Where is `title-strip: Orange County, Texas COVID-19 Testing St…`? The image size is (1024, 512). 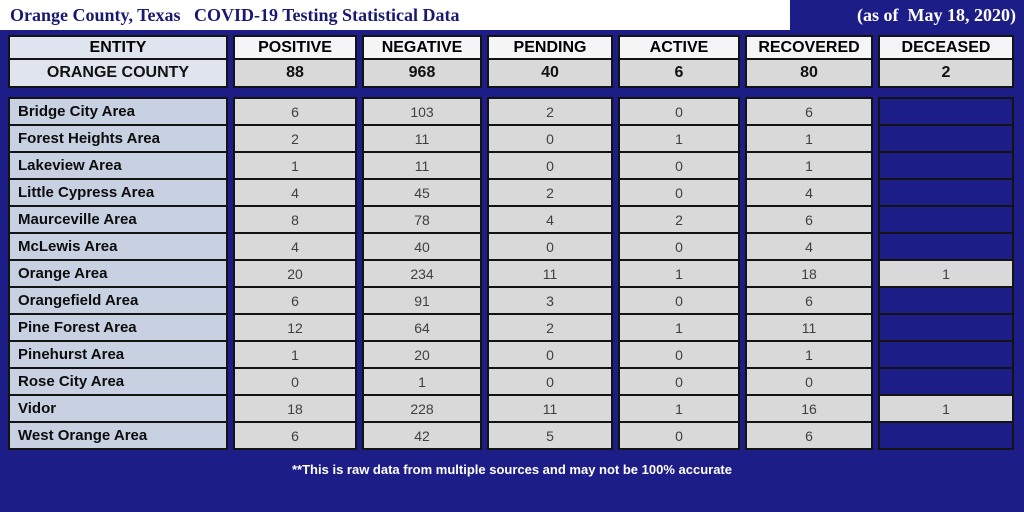 title-strip: Orange County, Texas COVID-19 Testing St… is located at coordinates (395, 15).